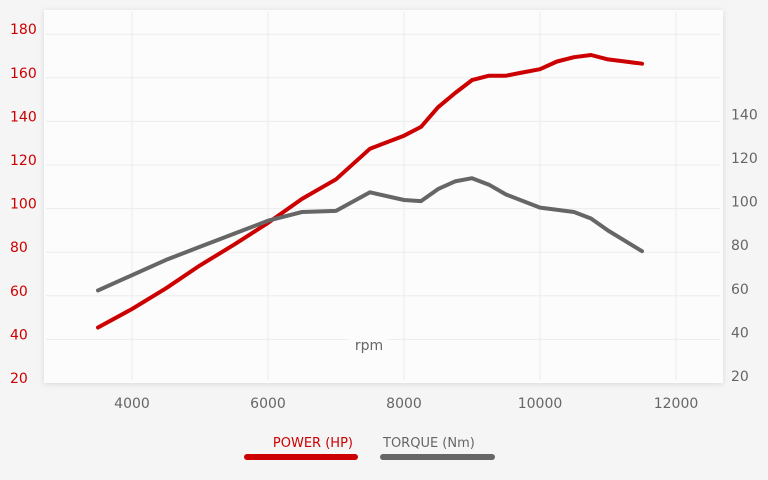 The width and height of the screenshot is (768, 480). What do you see at coordinates (23, 117) in the screenshot?
I see `left-y-tick-label: 140` at bounding box center [23, 117].